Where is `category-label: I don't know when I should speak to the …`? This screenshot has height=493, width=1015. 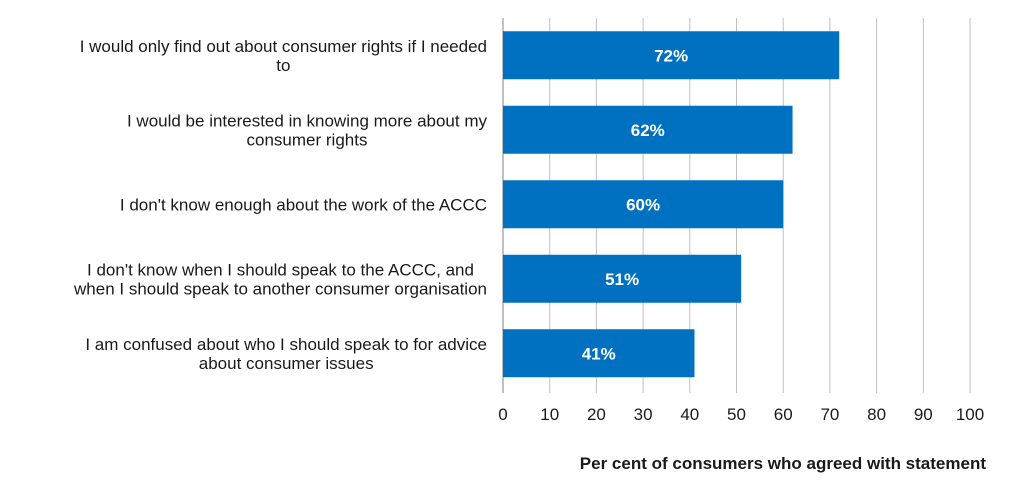 category-label: I don't know when I should speak to the … is located at coordinates (280, 269).